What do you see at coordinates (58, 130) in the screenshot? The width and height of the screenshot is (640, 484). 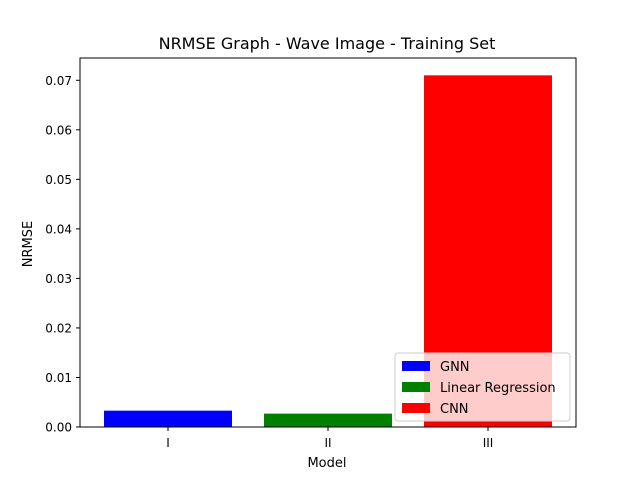 I see `y-tick-label: 0.06` at bounding box center [58, 130].